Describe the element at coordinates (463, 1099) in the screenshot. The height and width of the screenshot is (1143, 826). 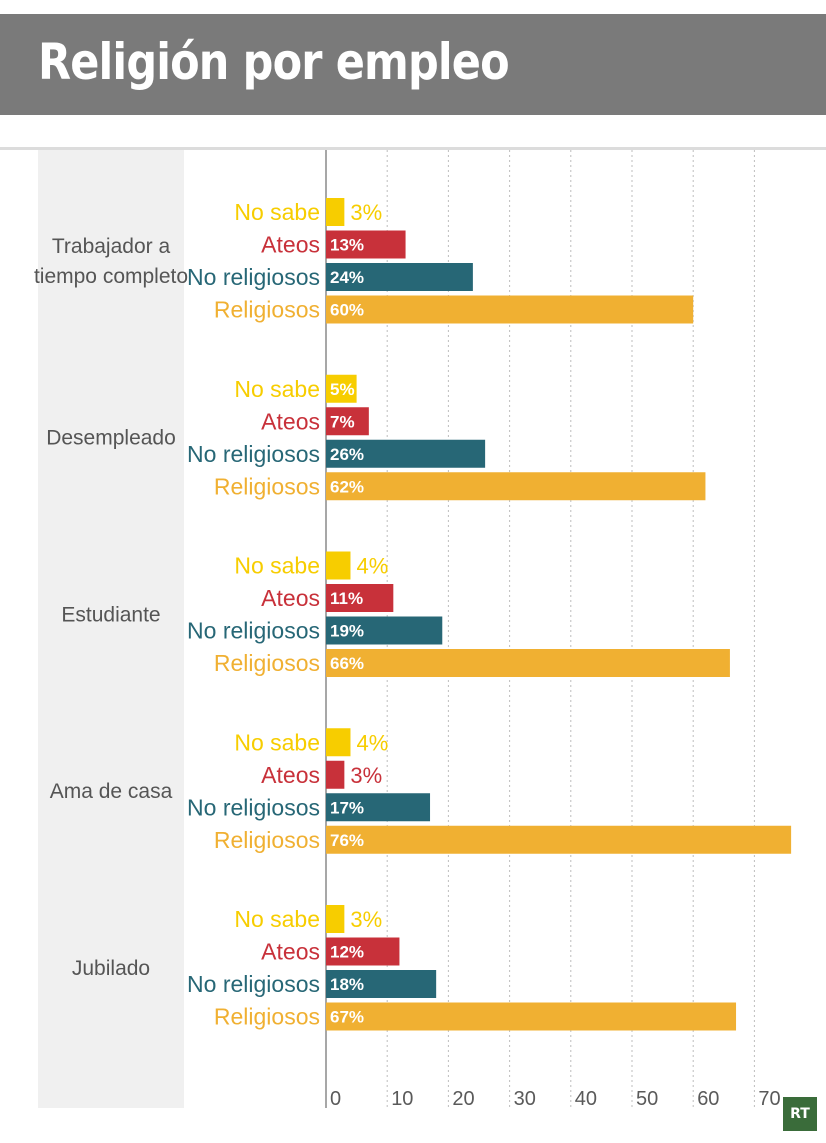
I see `x-tick-label: 20` at that location.